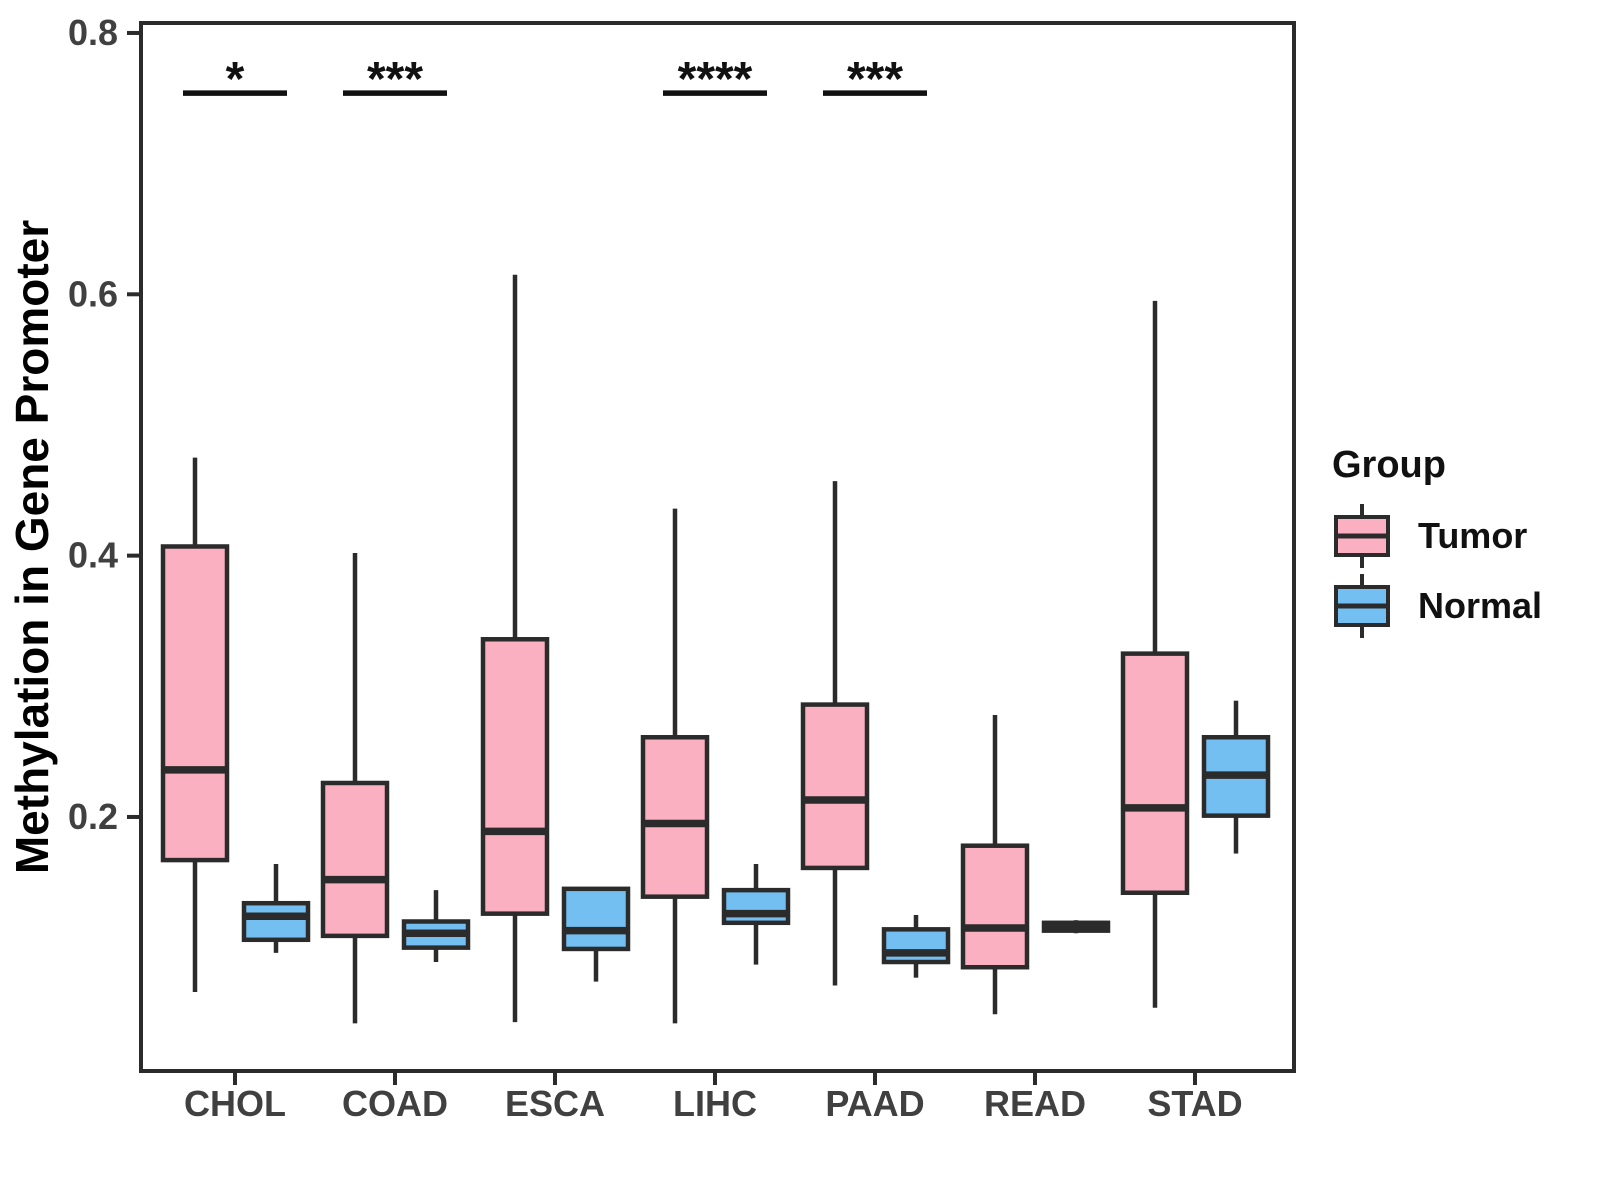 The width and height of the screenshot is (1600, 1200). What do you see at coordinates (1480, 605) in the screenshot?
I see `legend-label-normal: Normal` at bounding box center [1480, 605].